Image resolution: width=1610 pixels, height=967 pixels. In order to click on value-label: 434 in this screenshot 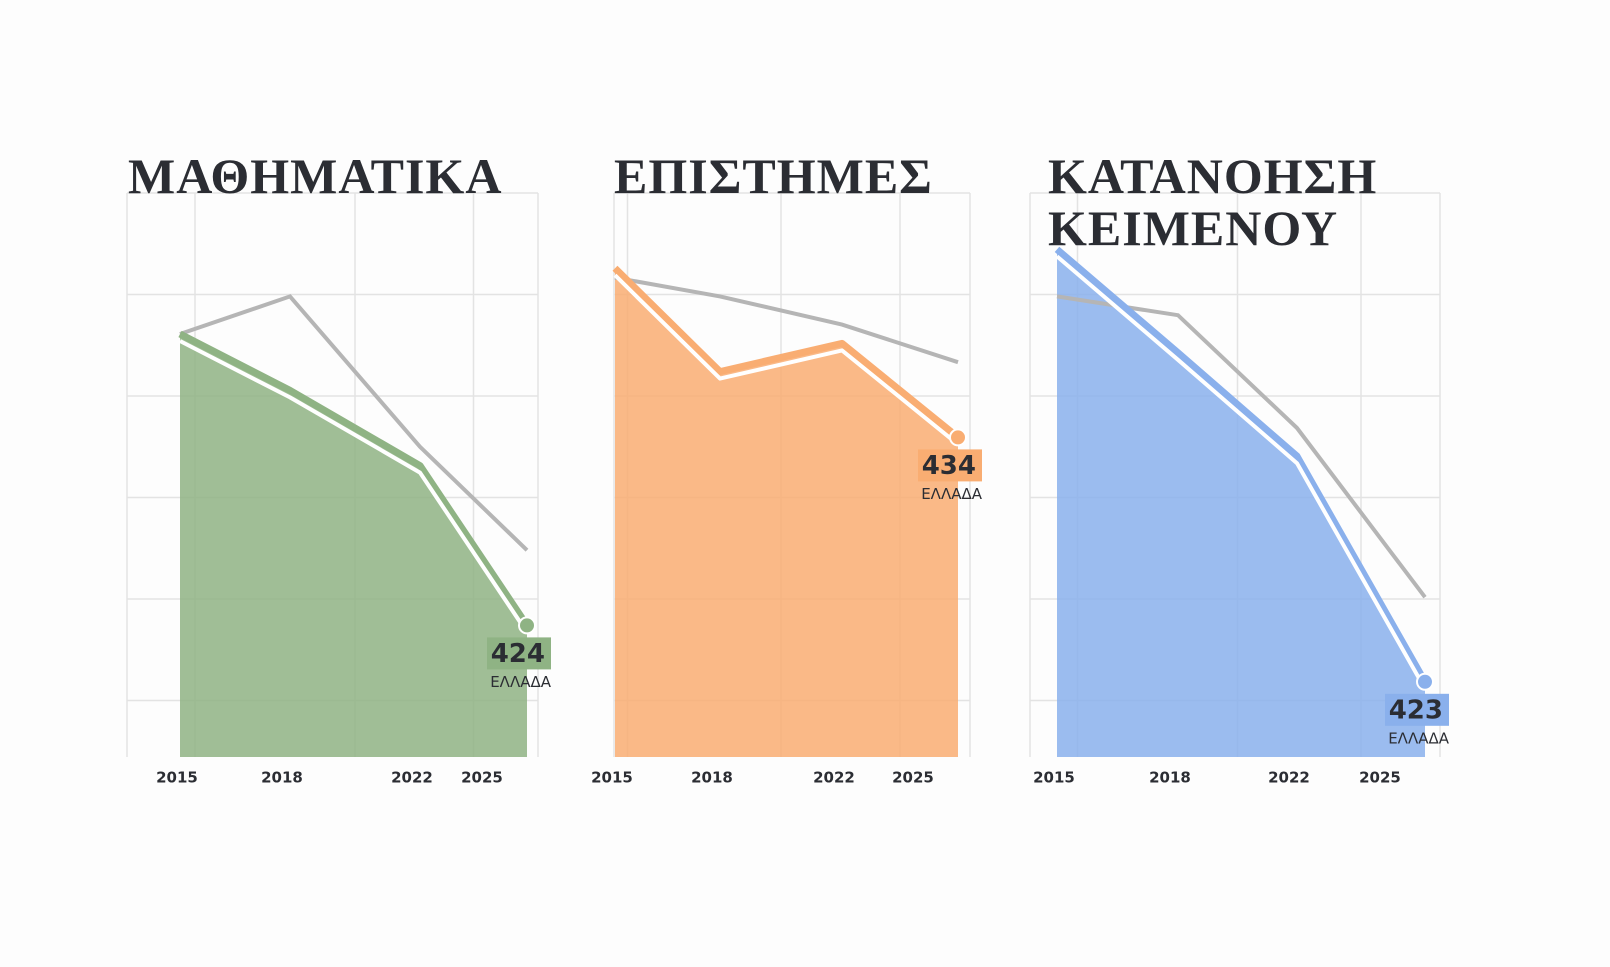, I will do `click(949, 466)`.